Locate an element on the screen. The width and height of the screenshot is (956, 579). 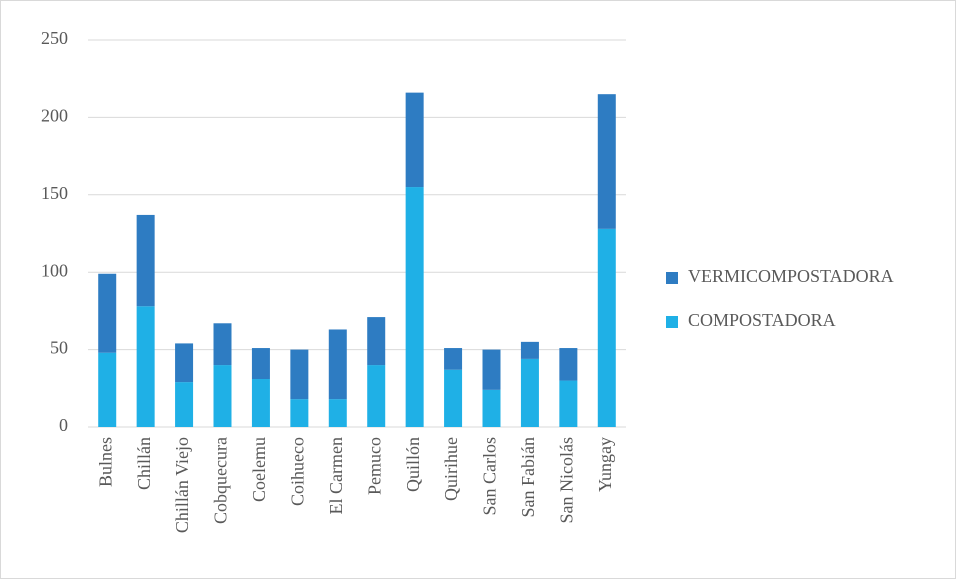
x-tick-label: Bulnes is located at coordinates (105, 462).